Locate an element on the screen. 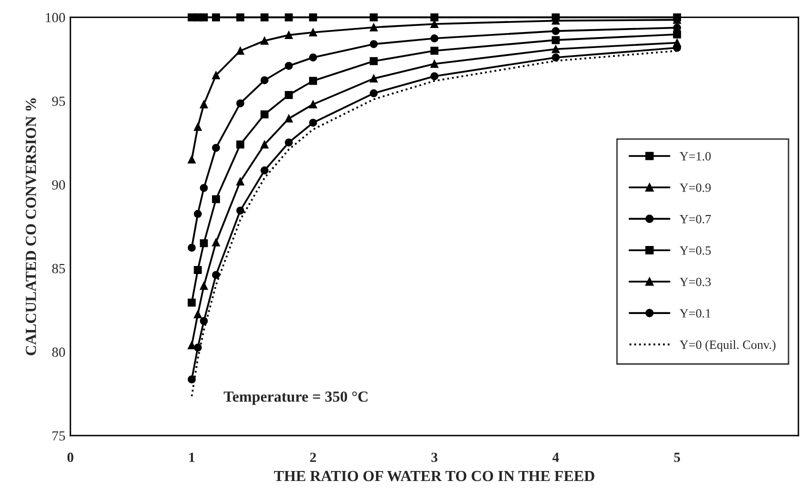 Image resolution: width=800 pixels, height=495 pixels. y-axis-title: CALCULATED CO CONVERSION % is located at coordinates (31, 227).